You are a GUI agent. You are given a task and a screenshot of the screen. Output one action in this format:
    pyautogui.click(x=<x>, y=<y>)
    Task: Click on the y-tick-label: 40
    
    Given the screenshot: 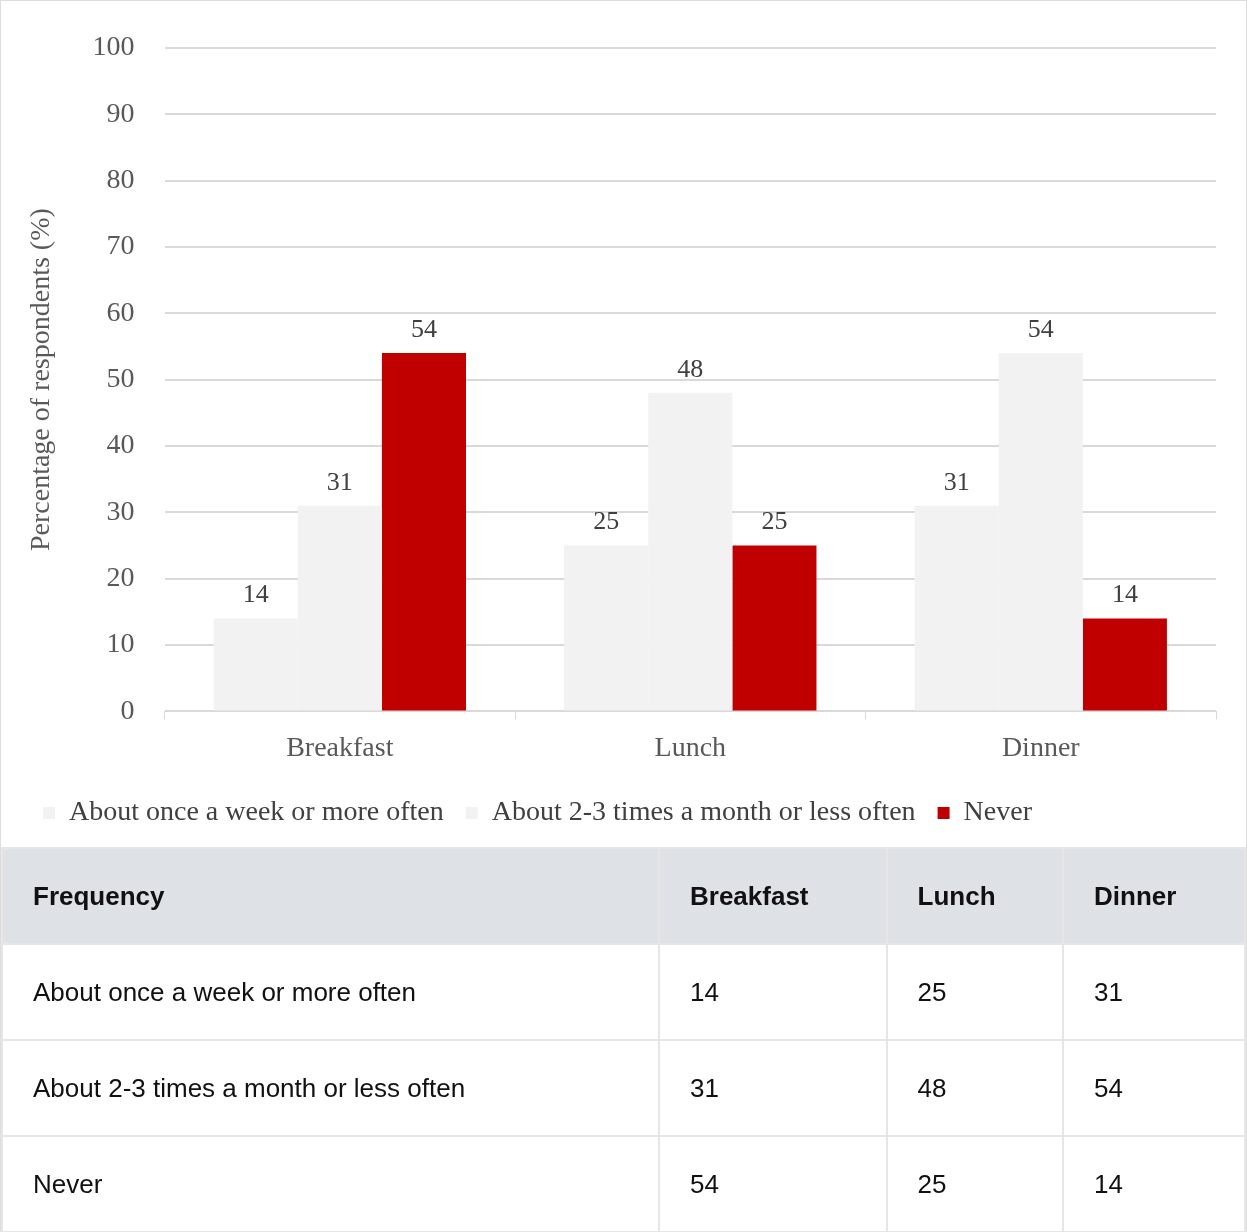 What is the action you would take?
    pyautogui.click(x=120, y=444)
    